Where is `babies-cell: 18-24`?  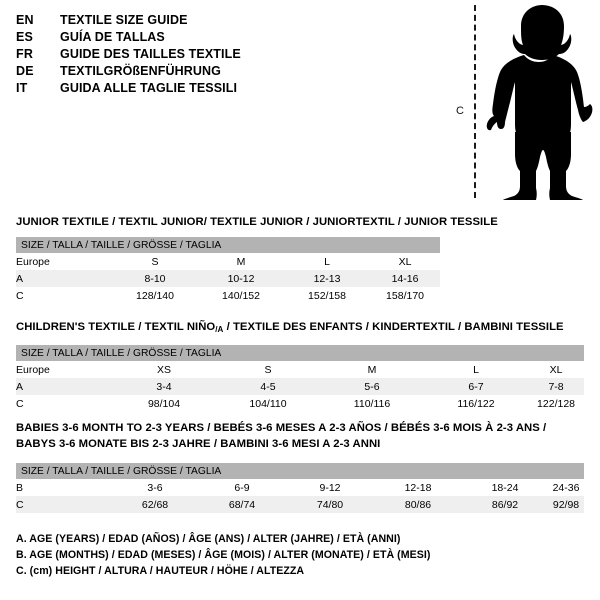
babies-cell: 18-24 is located at coordinates (505, 487).